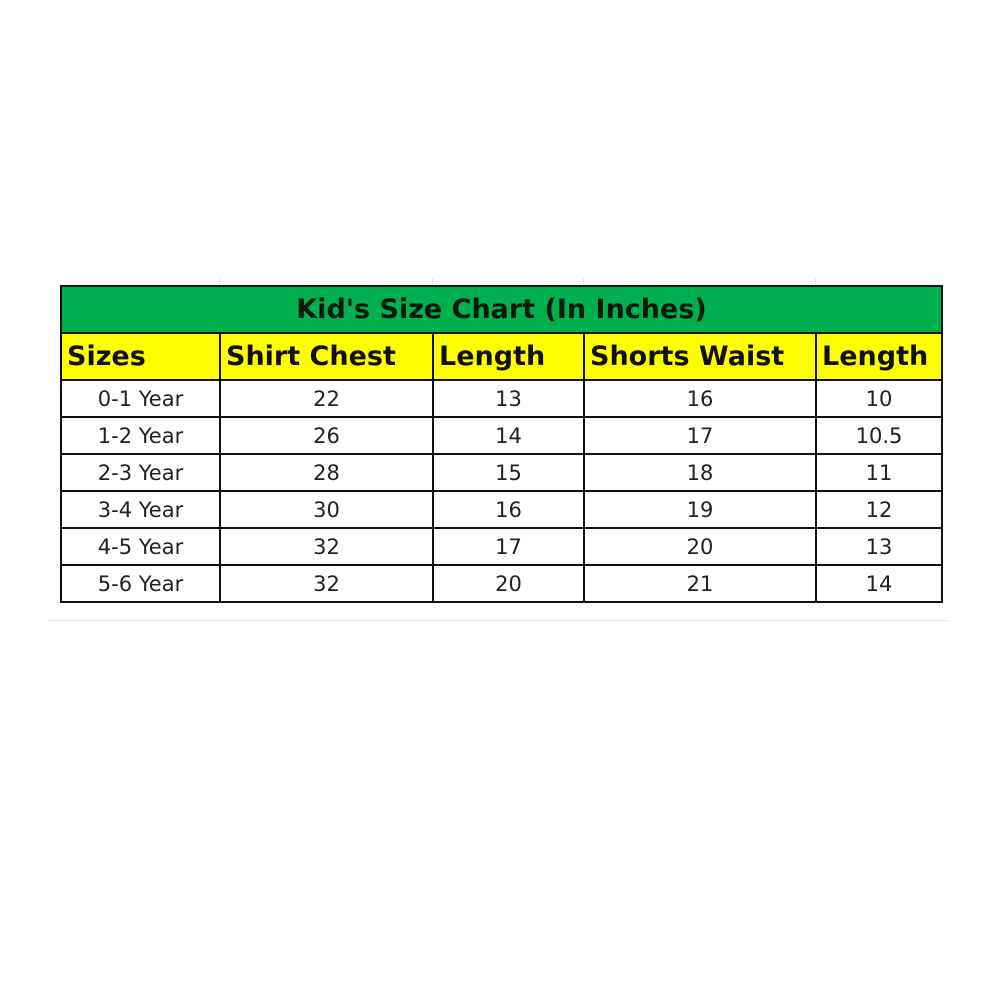 The height and width of the screenshot is (1000, 1000). Describe the element at coordinates (140, 435) in the screenshot. I see `size-label-cell: 1-2 Year` at that location.